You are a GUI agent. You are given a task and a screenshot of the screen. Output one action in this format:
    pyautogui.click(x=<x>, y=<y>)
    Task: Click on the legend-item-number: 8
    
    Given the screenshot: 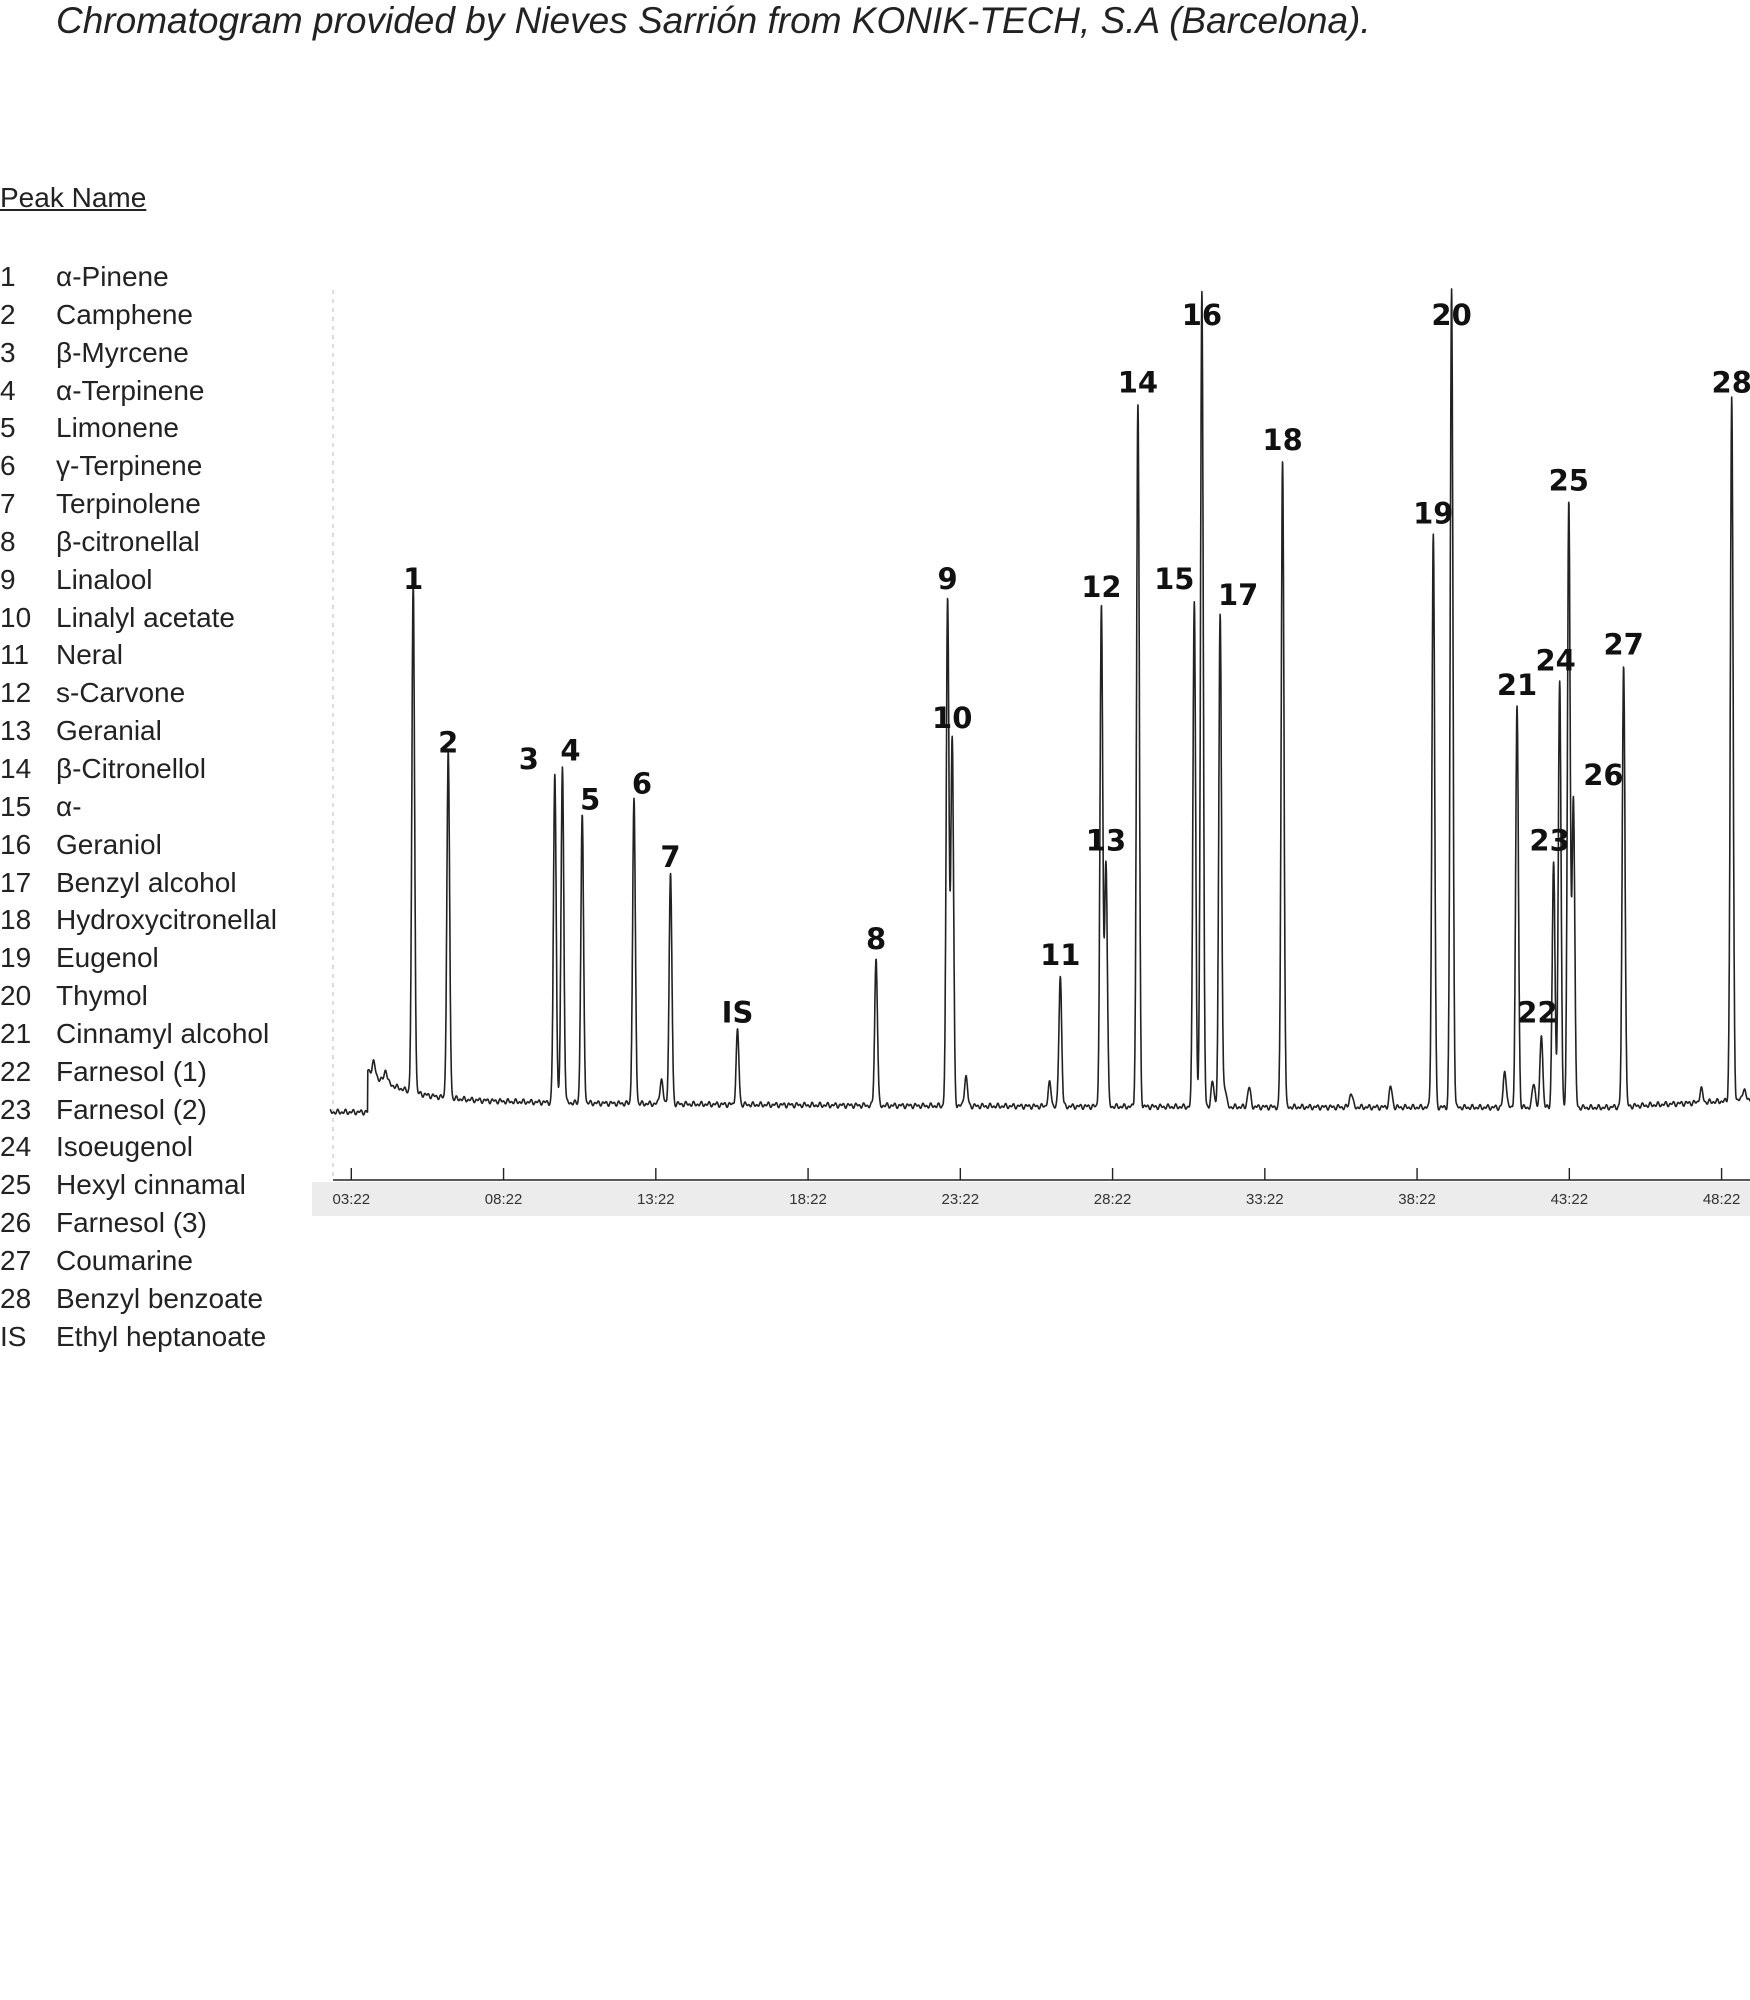 What is the action you would take?
    pyautogui.click(x=8, y=541)
    